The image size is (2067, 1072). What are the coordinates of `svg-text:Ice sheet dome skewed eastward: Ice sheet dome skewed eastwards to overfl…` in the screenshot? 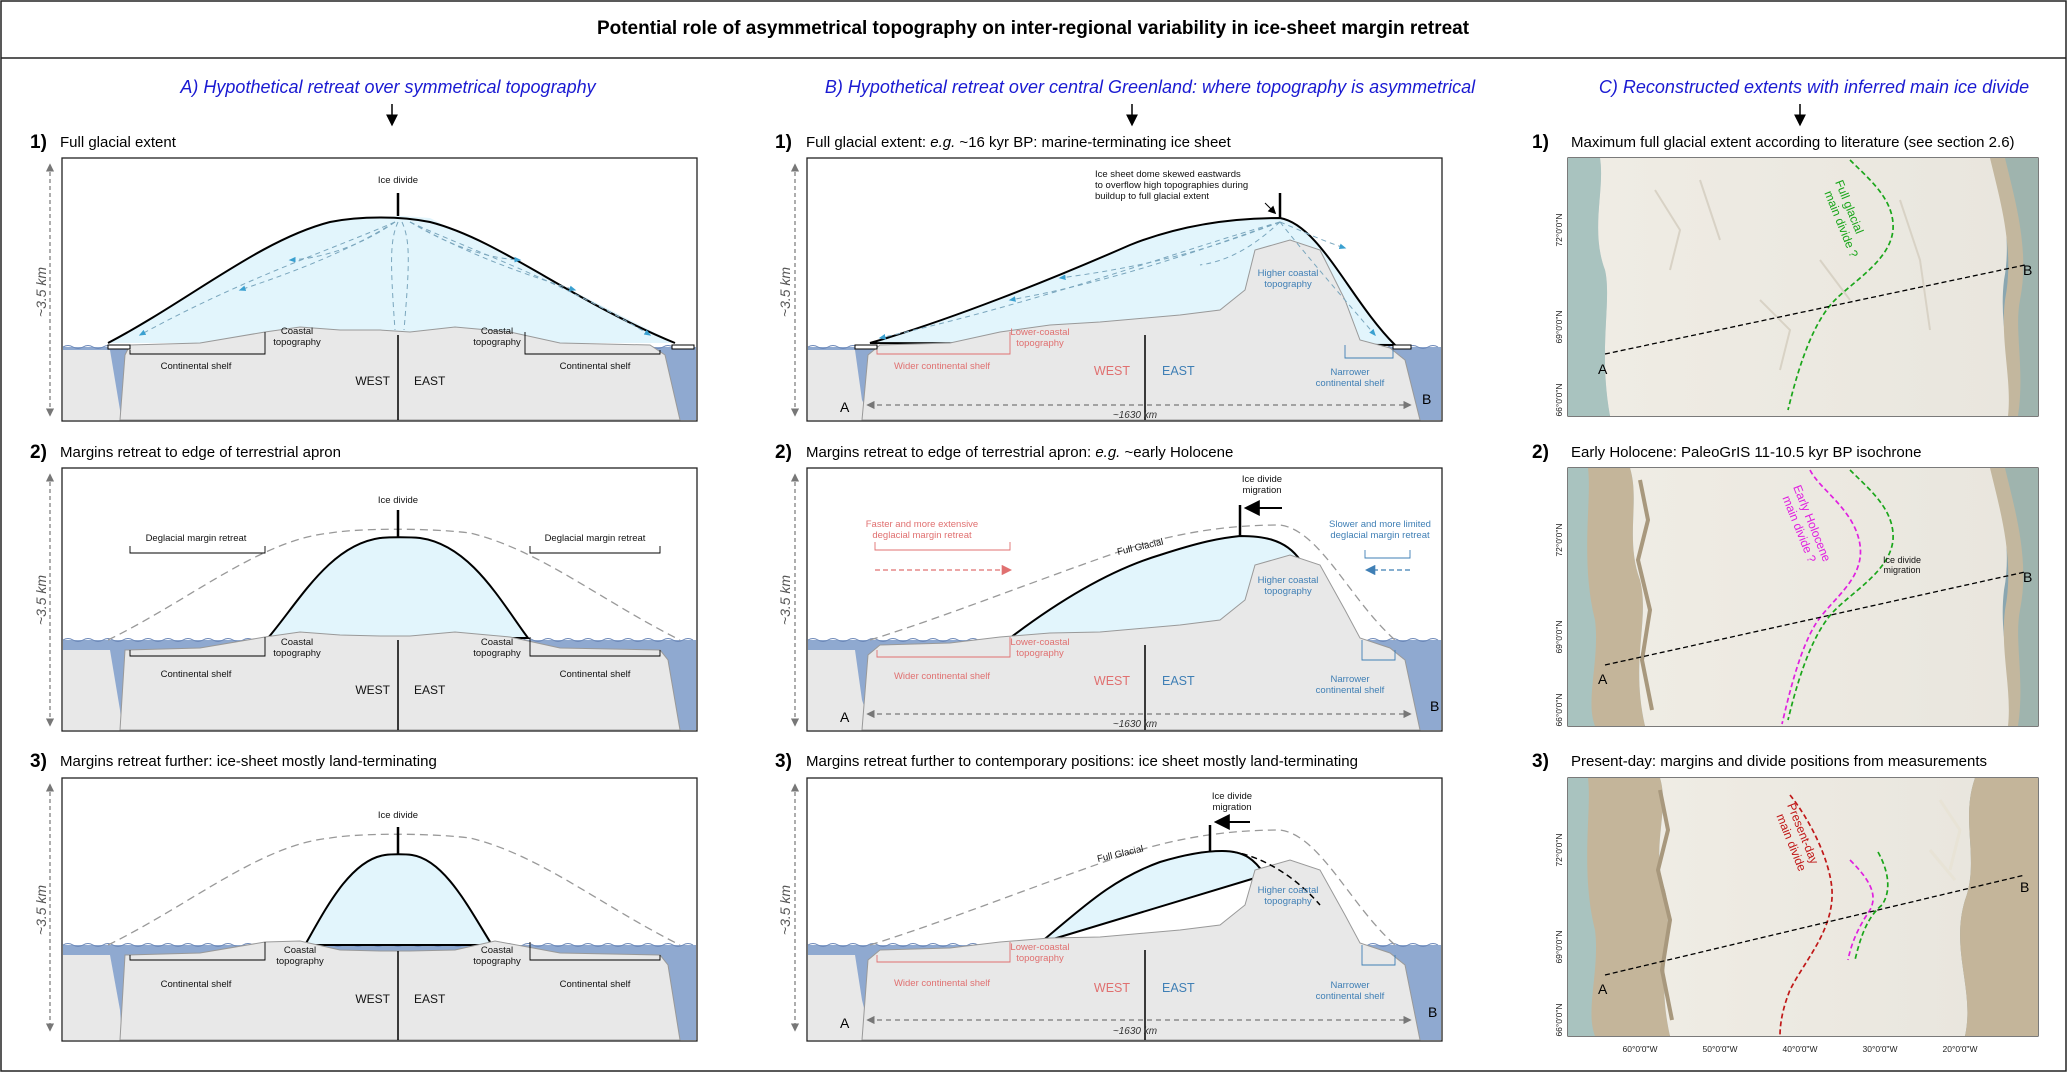 It's located at (1171, 185).